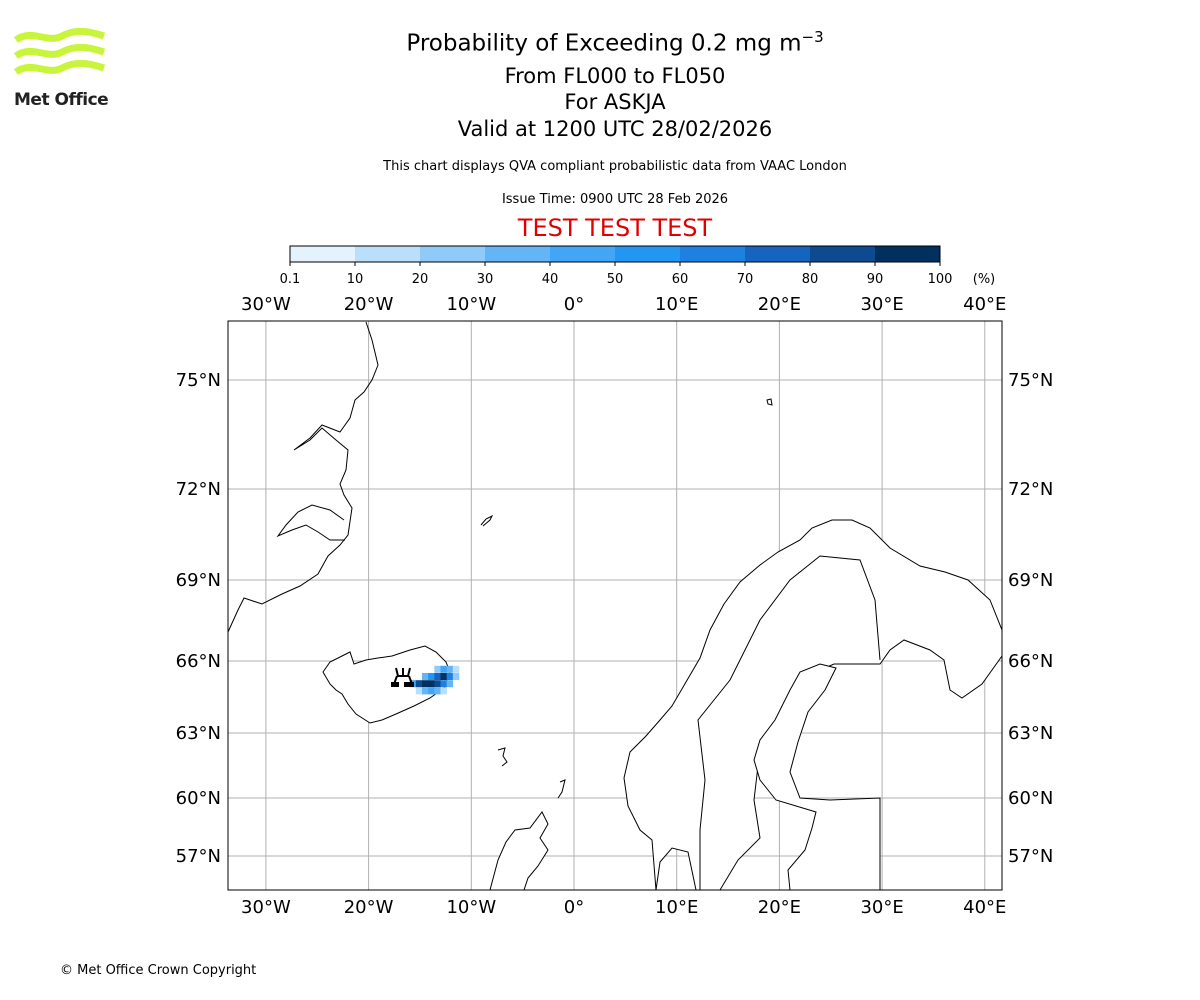 The height and width of the screenshot is (1000, 1200). I want to click on lon-label-top: 20°E, so click(779, 304).